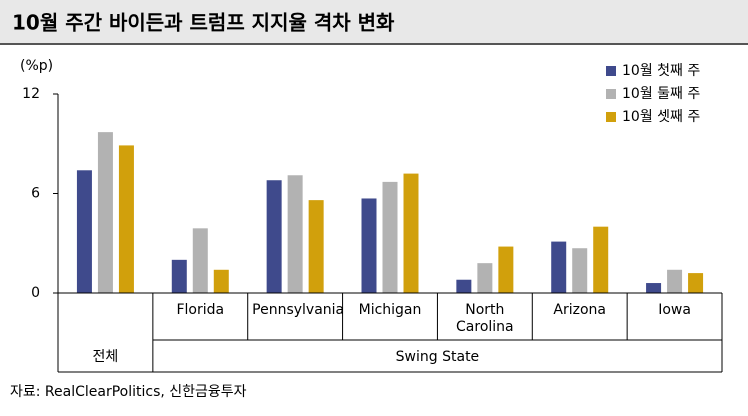 The height and width of the screenshot is (416, 748). I want to click on title-bar, so click(374, 22).